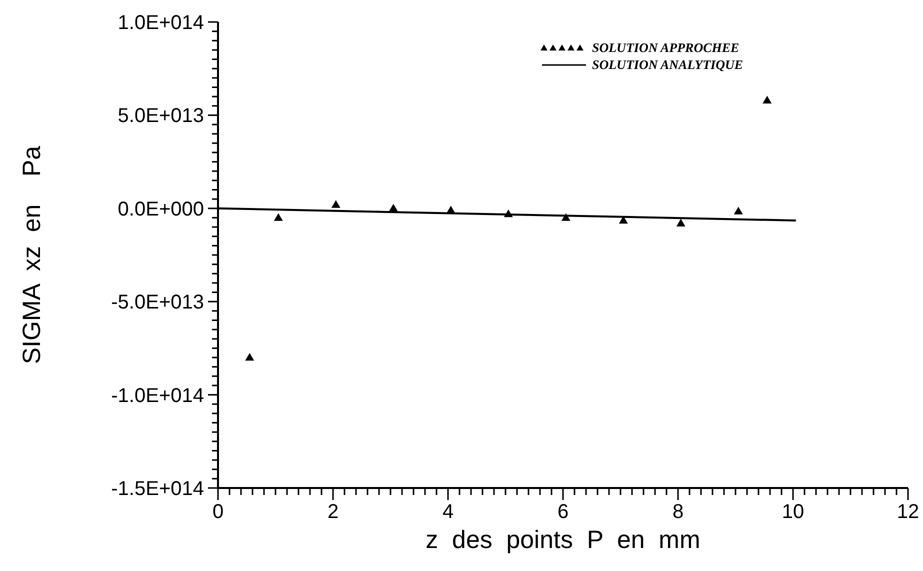 The width and height of the screenshot is (923, 571). Describe the element at coordinates (157, 395) in the screenshot. I see `y-tick-label: -1.0E+014` at that location.